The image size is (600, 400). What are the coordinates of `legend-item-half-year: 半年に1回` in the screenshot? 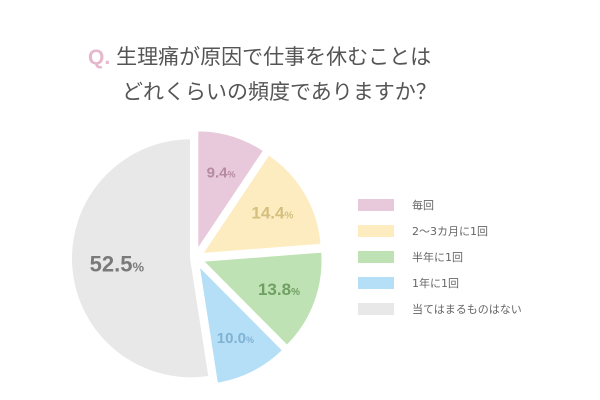 It's located at (440, 257).